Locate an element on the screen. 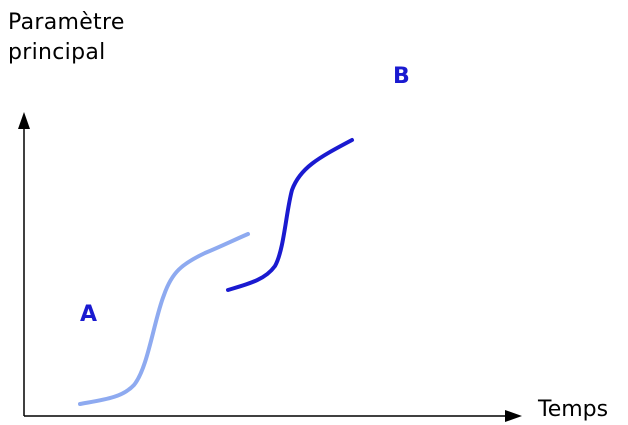 The height and width of the screenshot is (425, 628). curve-b is located at coordinates (290, 215).